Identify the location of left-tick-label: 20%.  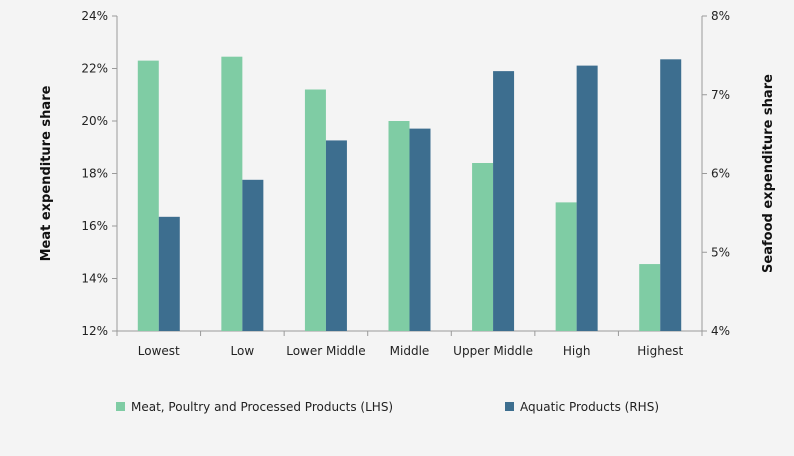
(94, 121).